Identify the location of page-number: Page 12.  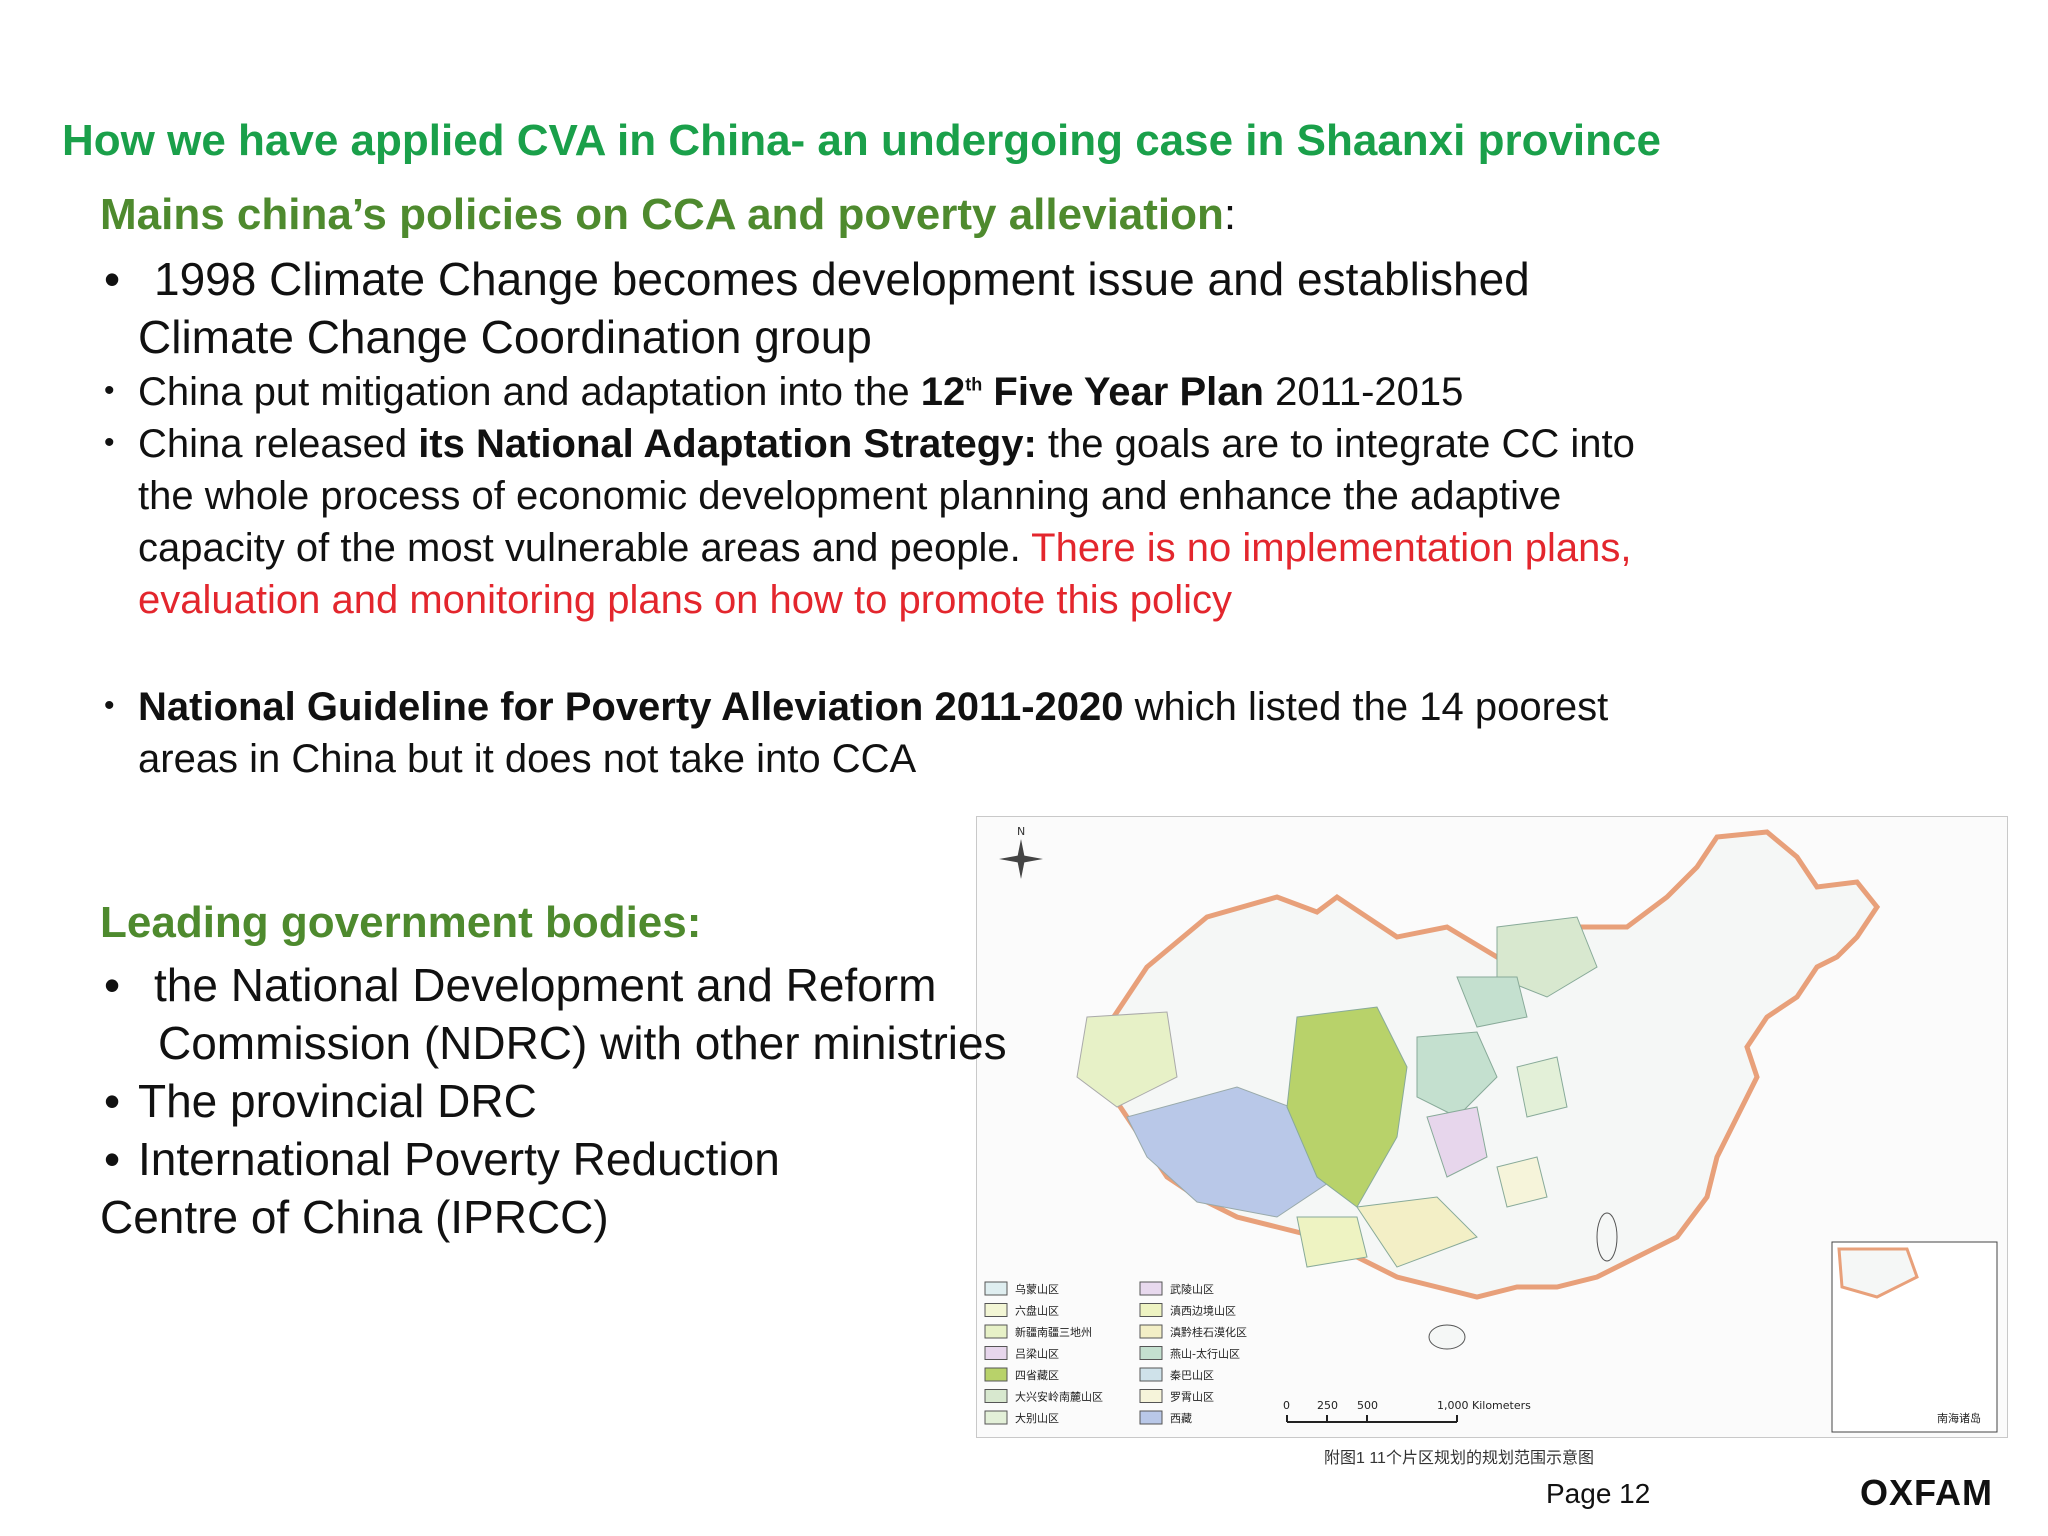
(1598, 1493).